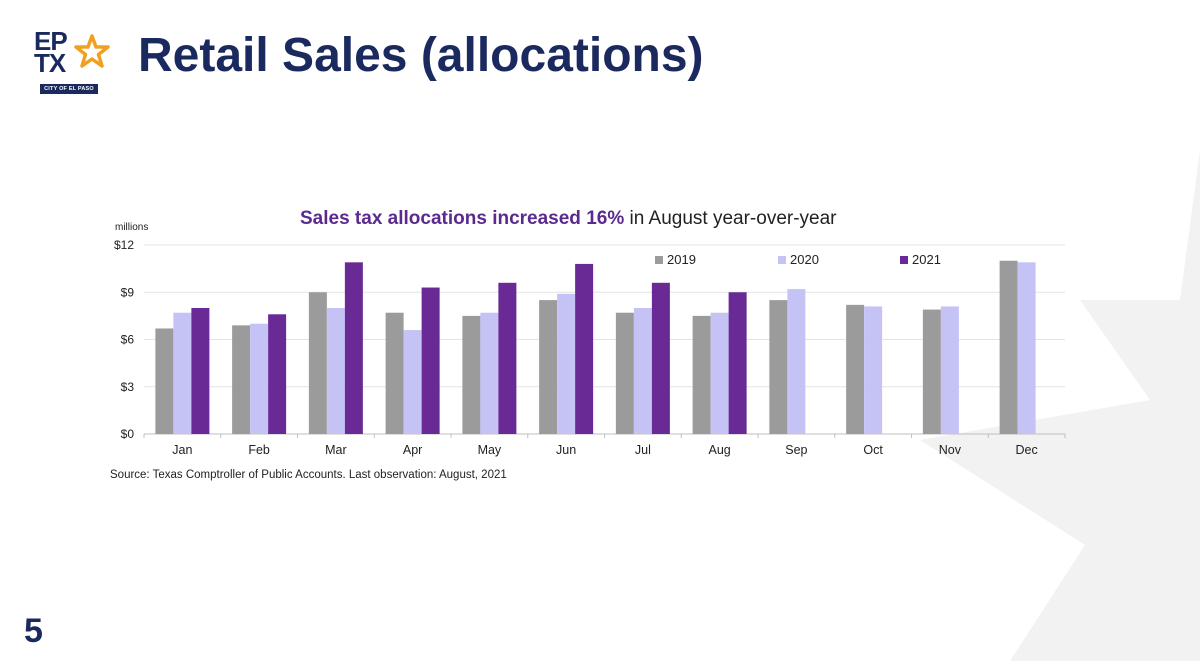 The width and height of the screenshot is (1200, 661). Describe the element at coordinates (950, 450) in the screenshot. I see `x-tick-label: Nov` at that location.